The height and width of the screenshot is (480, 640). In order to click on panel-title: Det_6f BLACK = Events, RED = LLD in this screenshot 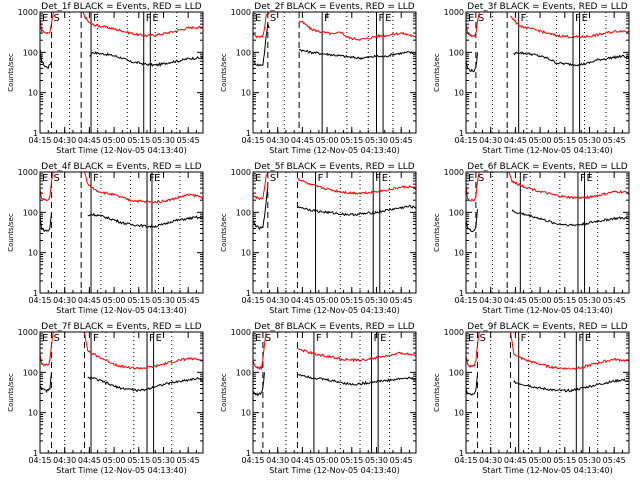, I will do `click(547, 167)`.